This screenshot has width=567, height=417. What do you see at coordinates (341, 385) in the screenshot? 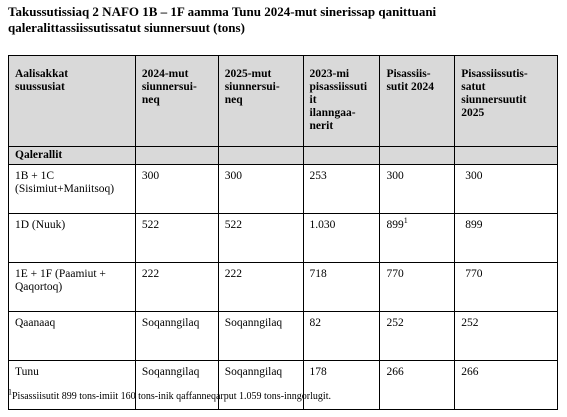
I see `table-cell: 178` at bounding box center [341, 385].